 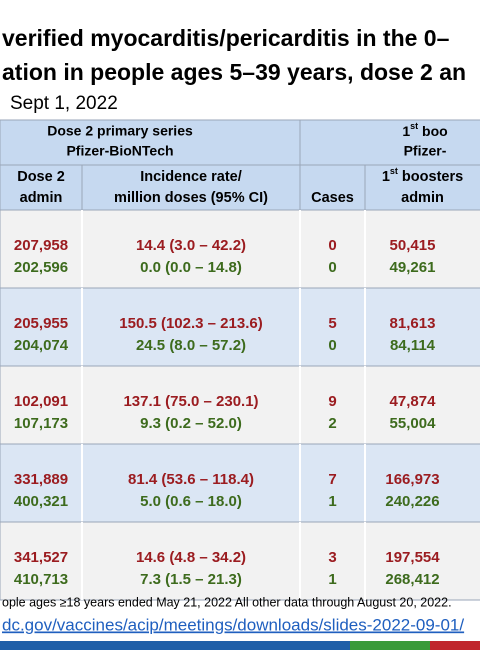 What do you see at coordinates (41, 267) in the screenshot?
I see `cell-value: 202,596` at bounding box center [41, 267].